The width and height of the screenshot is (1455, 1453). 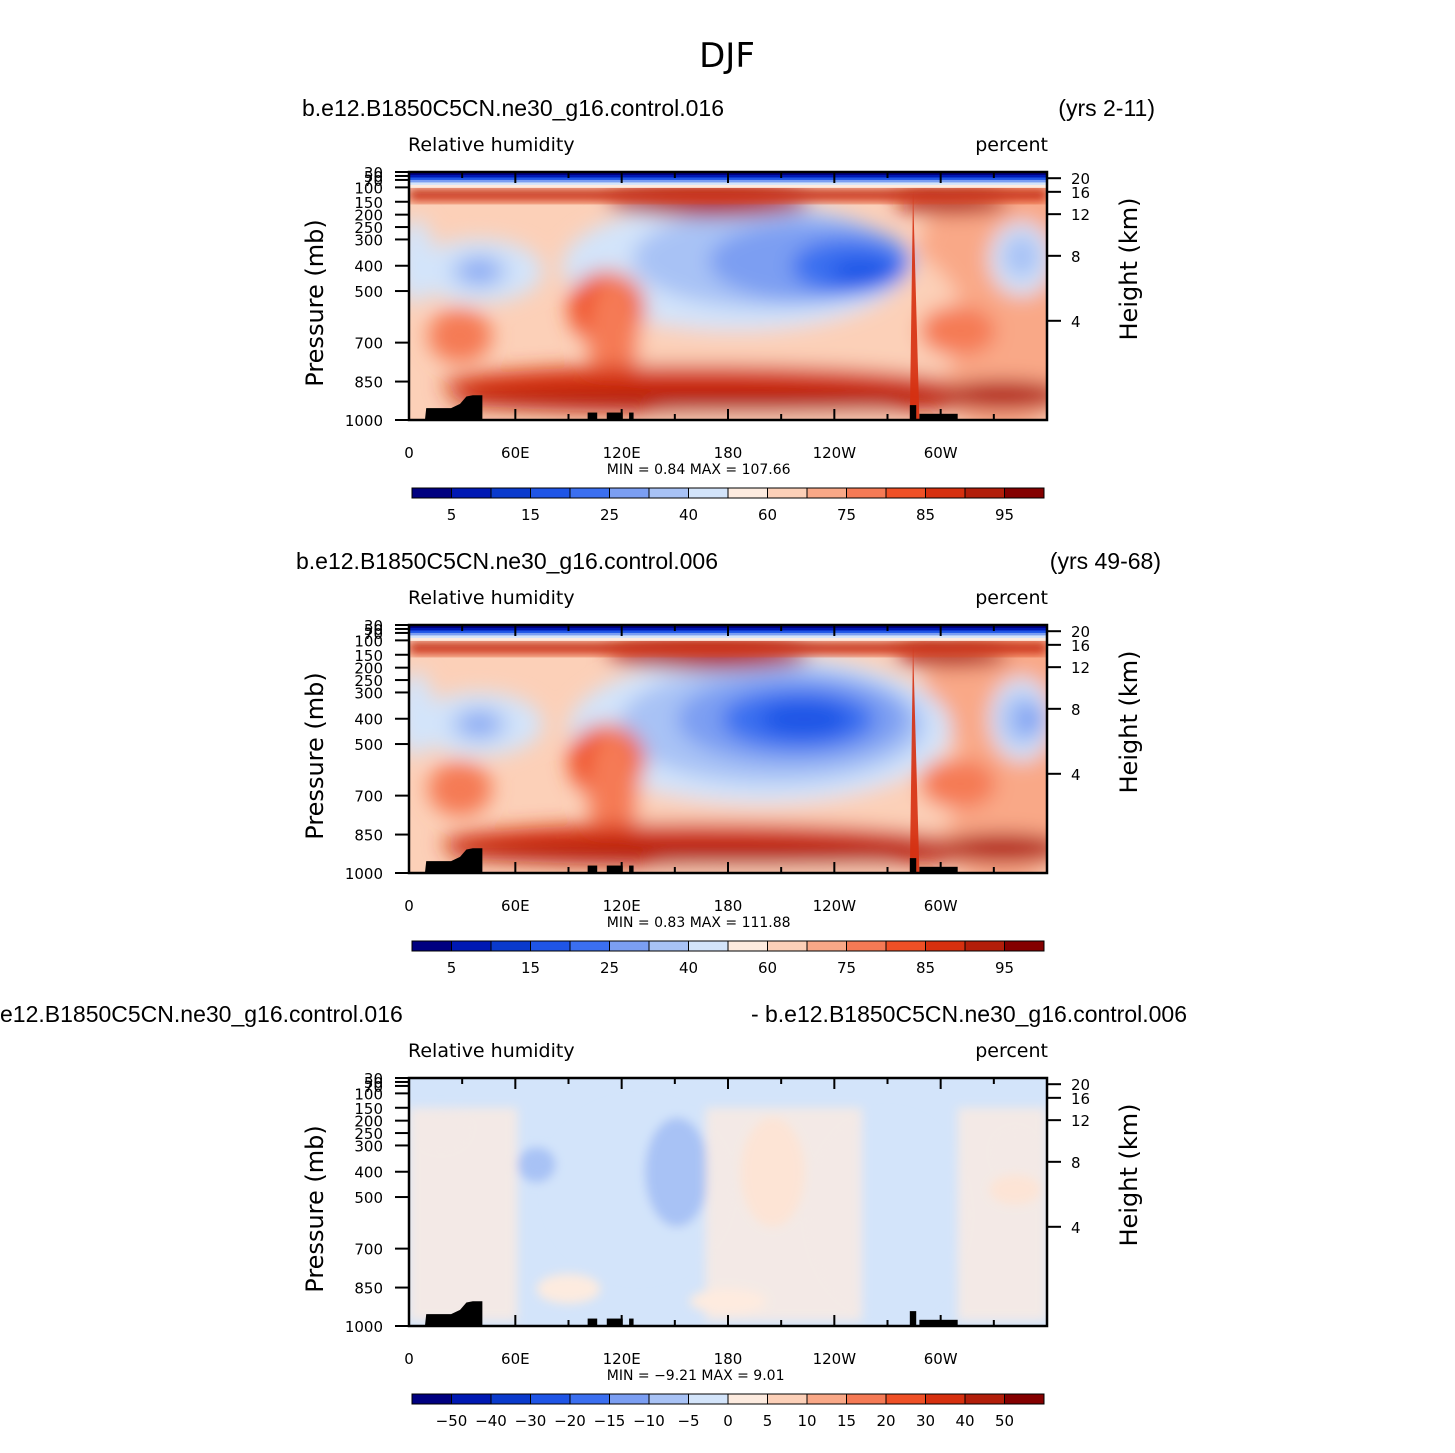 I want to click on colorbar-label: 15, so click(x=530, y=968).